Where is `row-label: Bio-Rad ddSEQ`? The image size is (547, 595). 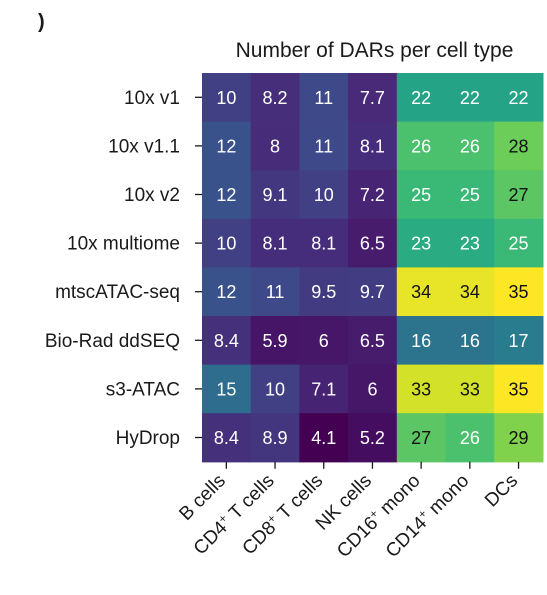 row-label: Bio-Rad ddSEQ is located at coordinates (112, 341).